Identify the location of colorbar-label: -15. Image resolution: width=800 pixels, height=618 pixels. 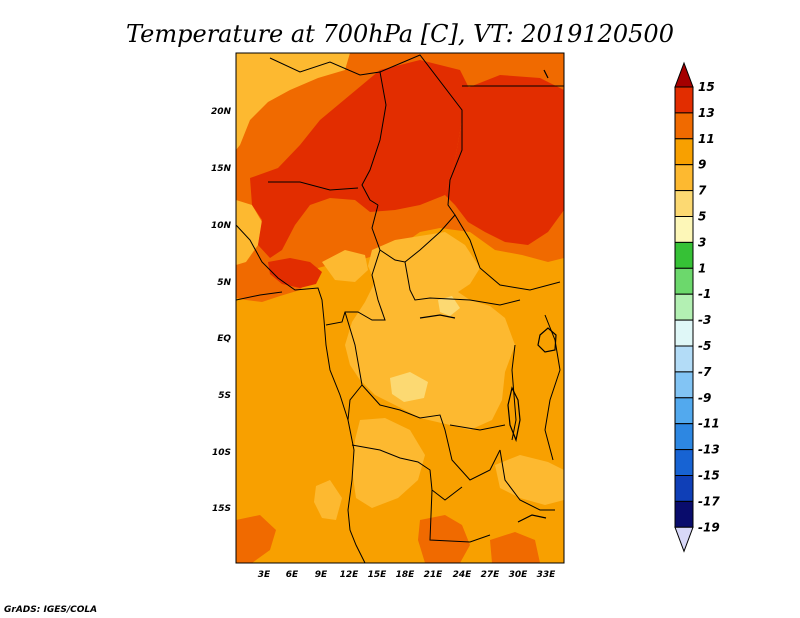
(709, 476).